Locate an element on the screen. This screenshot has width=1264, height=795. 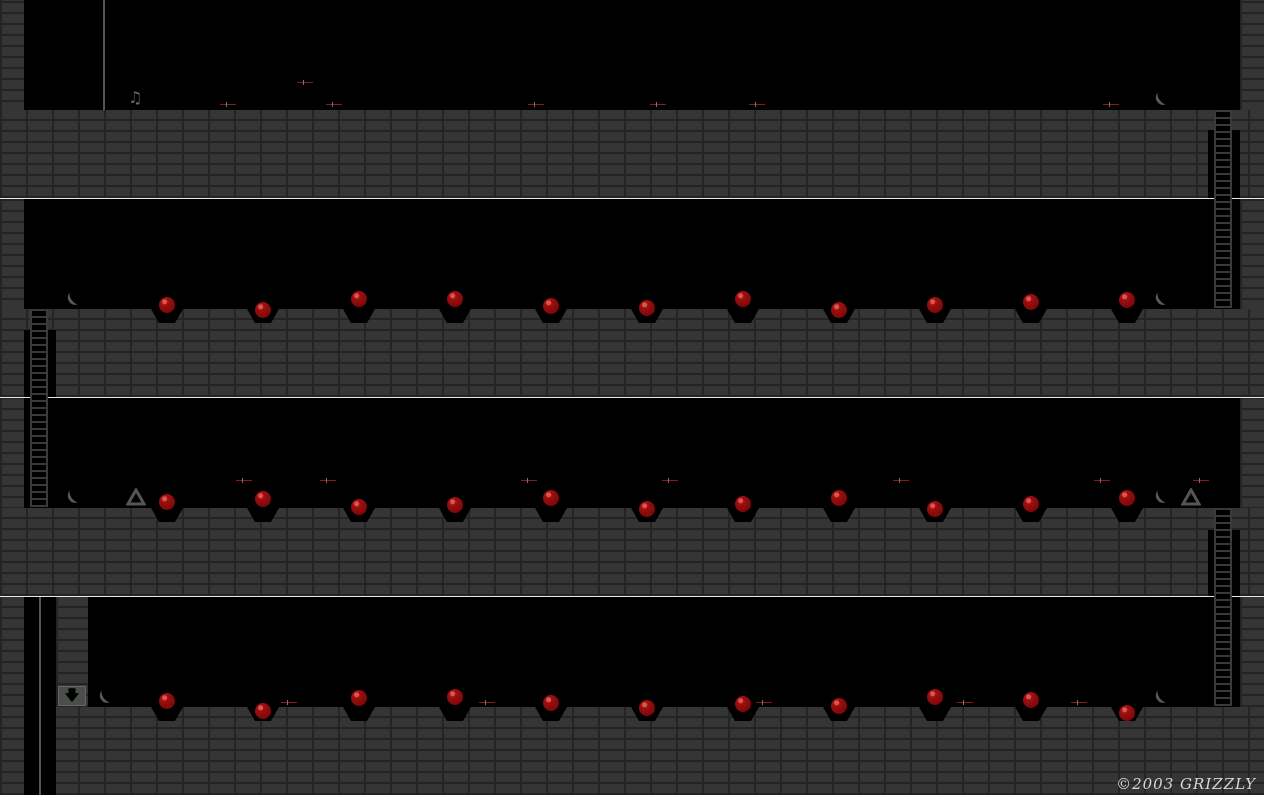
rope-top is located at coordinates (104, 55).